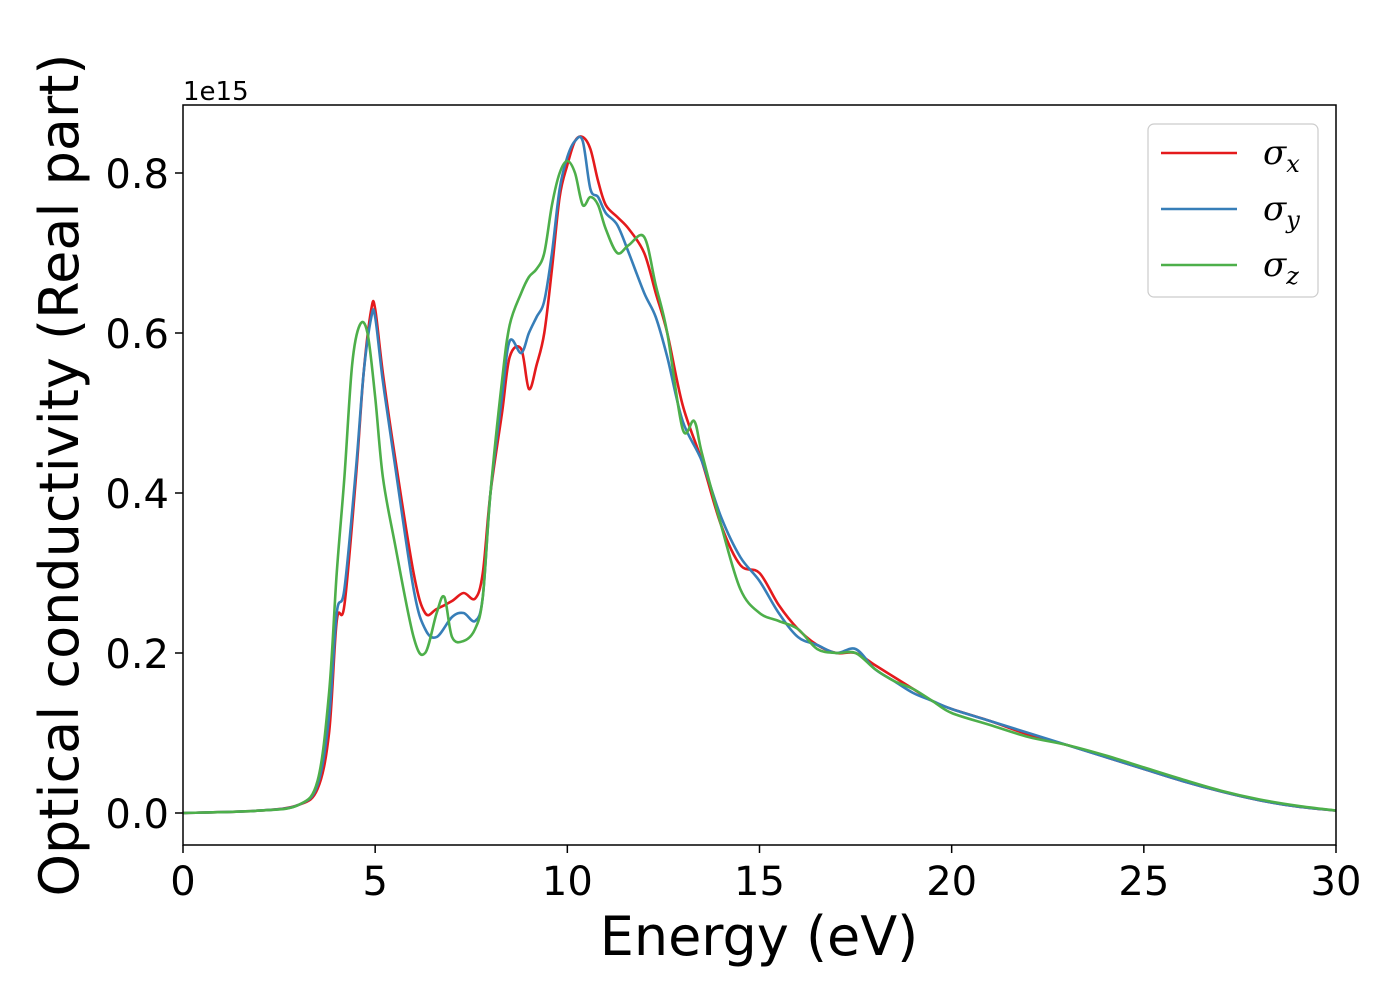 This screenshot has height=1000, width=1400. Describe the element at coordinates (951, 882) in the screenshot. I see `x-tick-label: 20` at that location.